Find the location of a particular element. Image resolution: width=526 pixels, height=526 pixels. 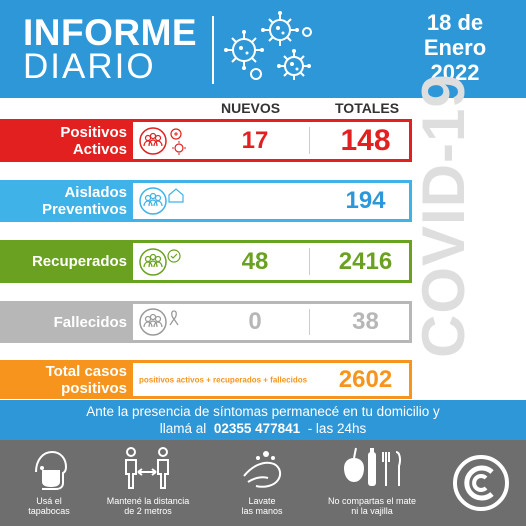

row-aislados-preventivos: Aislados Preventivos 194 is located at coordinates (206, 201).